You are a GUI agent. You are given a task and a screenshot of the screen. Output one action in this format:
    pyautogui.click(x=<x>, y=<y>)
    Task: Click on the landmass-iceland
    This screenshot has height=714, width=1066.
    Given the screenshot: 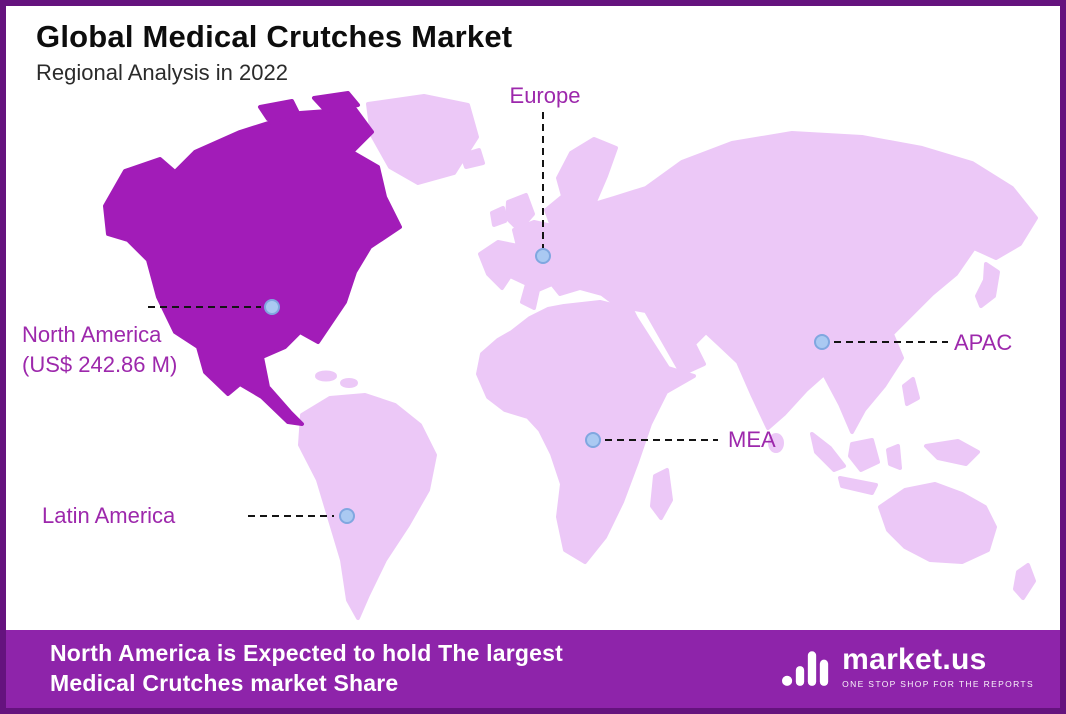 What is the action you would take?
    pyautogui.click(x=472, y=158)
    